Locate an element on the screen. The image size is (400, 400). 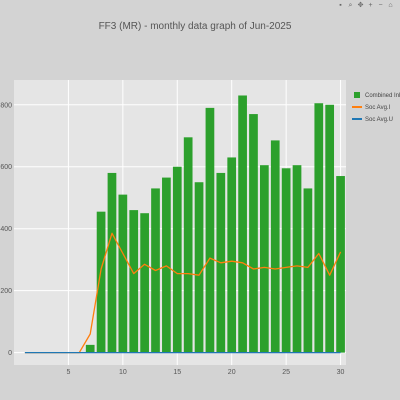
modebar: ▪ ⌕ ✥ + − ⌂ is located at coordinates (365, 5).